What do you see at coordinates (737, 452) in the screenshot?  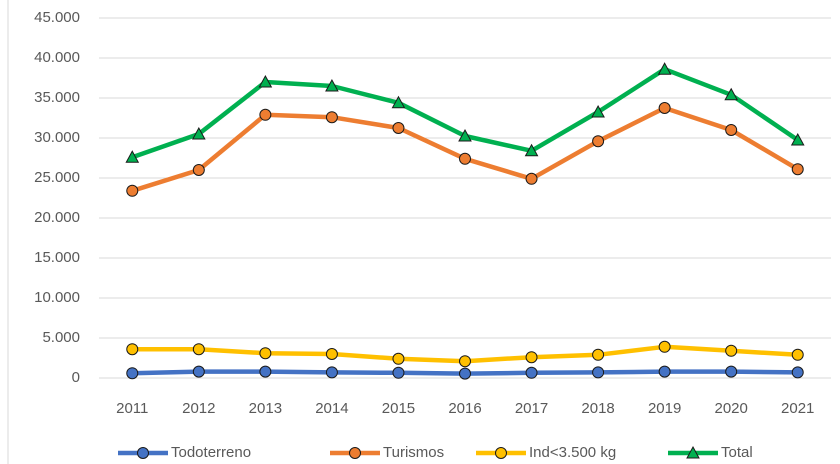 I see `legend-label: Total` at bounding box center [737, 452].